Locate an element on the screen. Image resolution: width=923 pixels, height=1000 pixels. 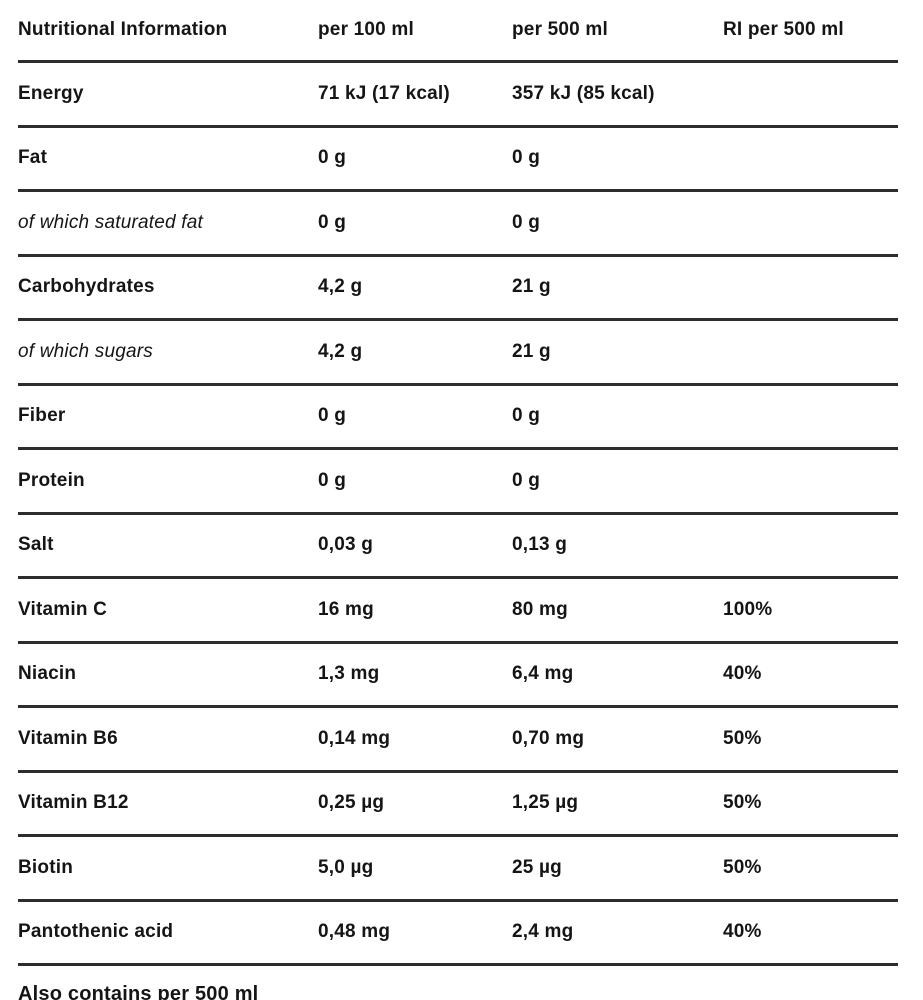
row-label: Vitamin B6 is located at coordinates (168, 739).